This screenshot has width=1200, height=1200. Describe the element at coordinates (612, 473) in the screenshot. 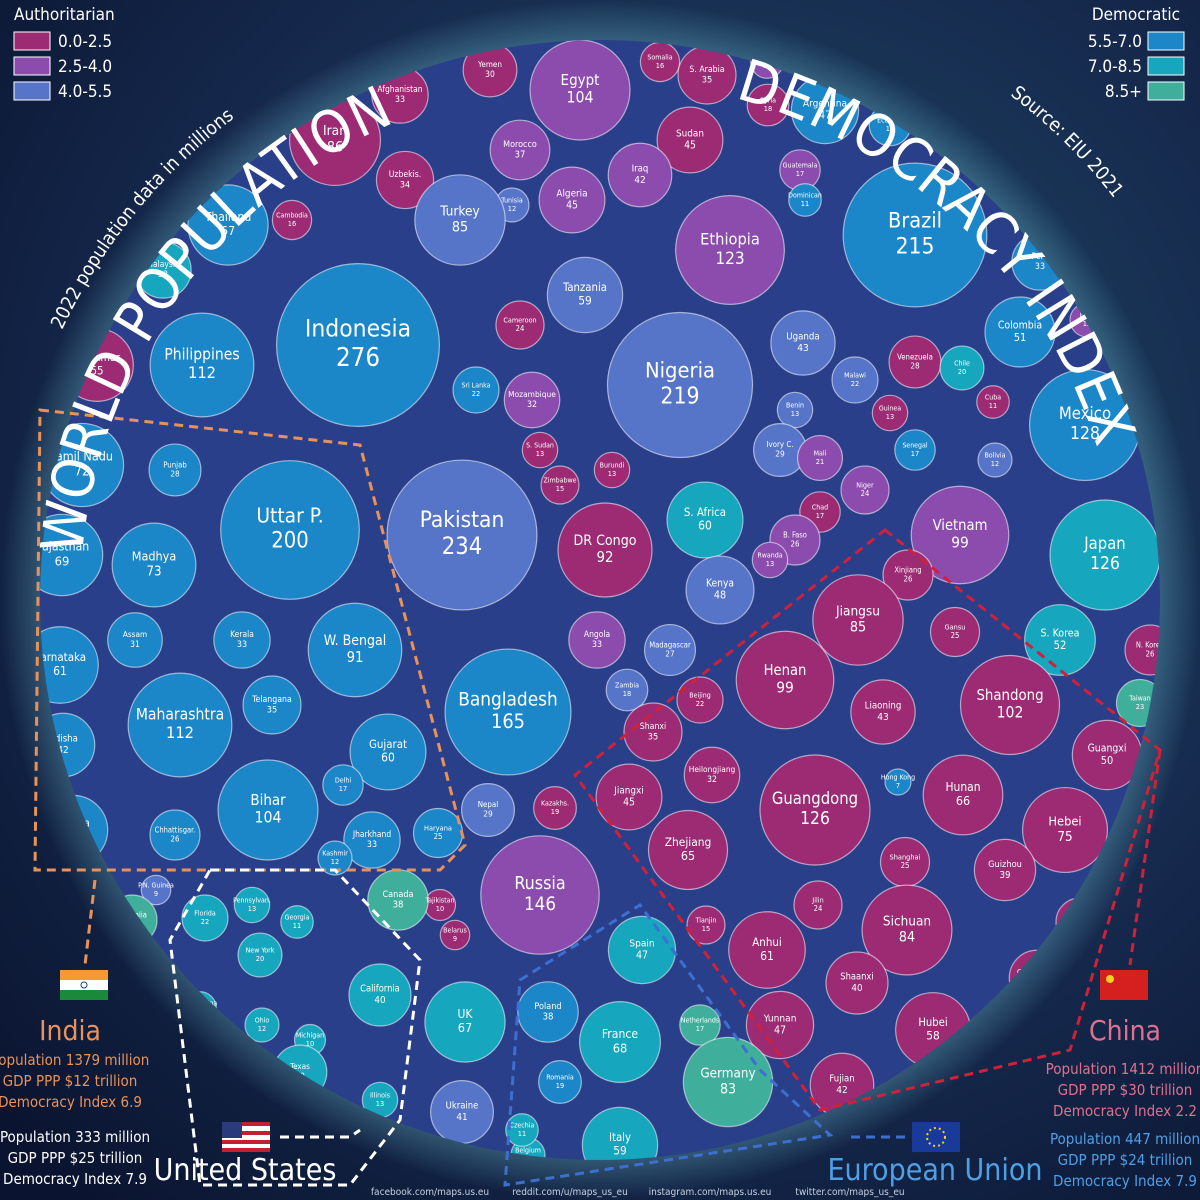

I see `cell-value: 13` at that location.